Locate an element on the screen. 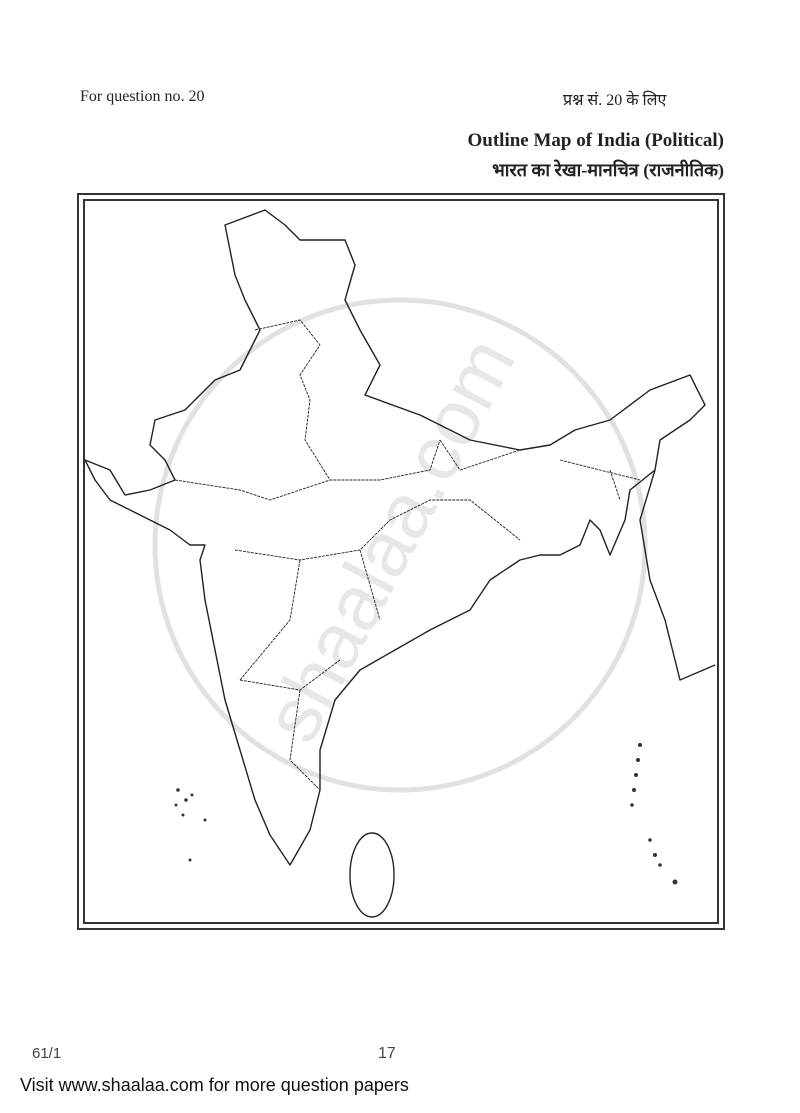  watermark-text: shaalaa.com is located at coordinates (389, 539).